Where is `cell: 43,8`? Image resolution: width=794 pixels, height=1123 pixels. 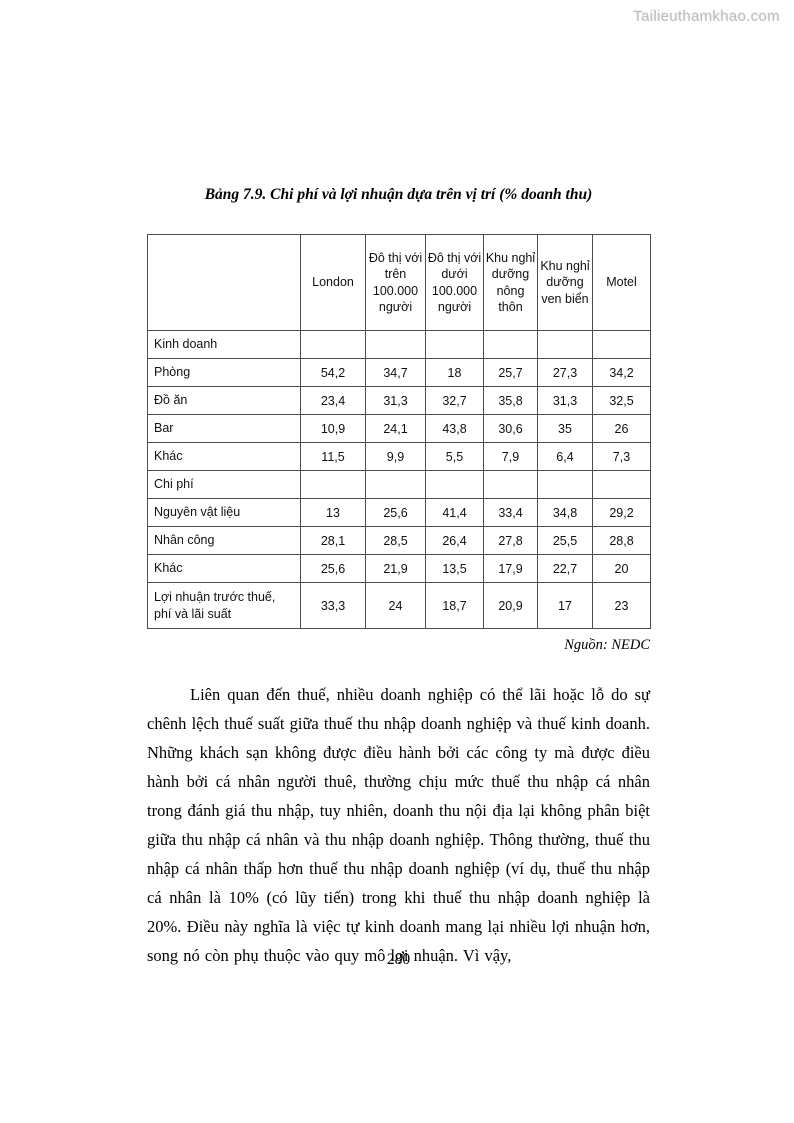
cell: 43,8 is located at coordinates (454, 428).